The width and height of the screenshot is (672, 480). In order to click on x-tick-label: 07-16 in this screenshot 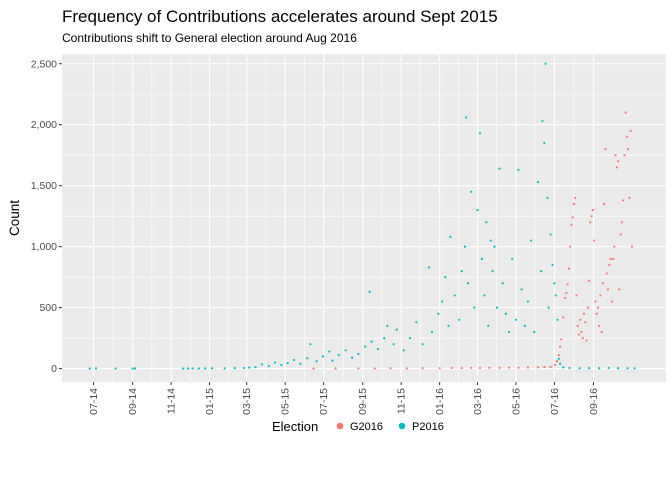, I will do `click(555, 401)`.